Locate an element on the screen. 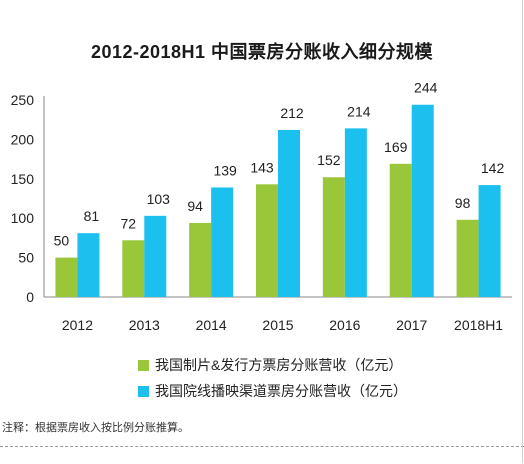 This screenshot has width=524, height=464. x-tick-label: 2012 is located at coordinates (77, 325).